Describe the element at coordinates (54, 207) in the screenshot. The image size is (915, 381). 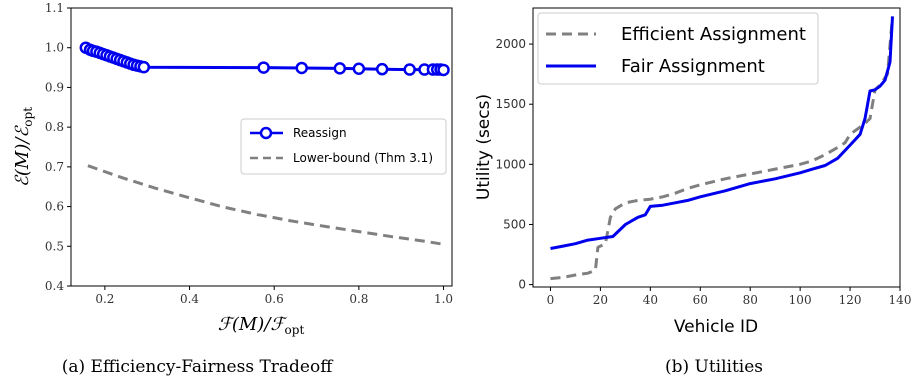
I see `y-tick-label-a: 0.6` at that location.